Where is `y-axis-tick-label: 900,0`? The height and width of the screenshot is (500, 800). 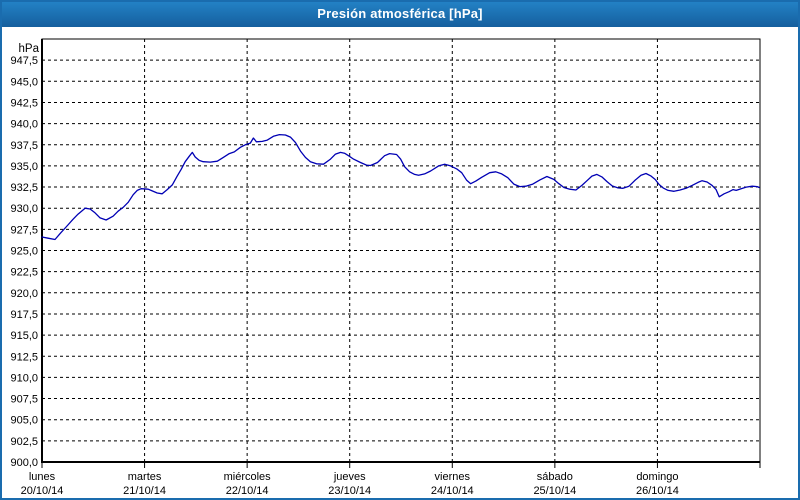
y-axis-tick-label: 900,0 is located at coordinates (24, 463).